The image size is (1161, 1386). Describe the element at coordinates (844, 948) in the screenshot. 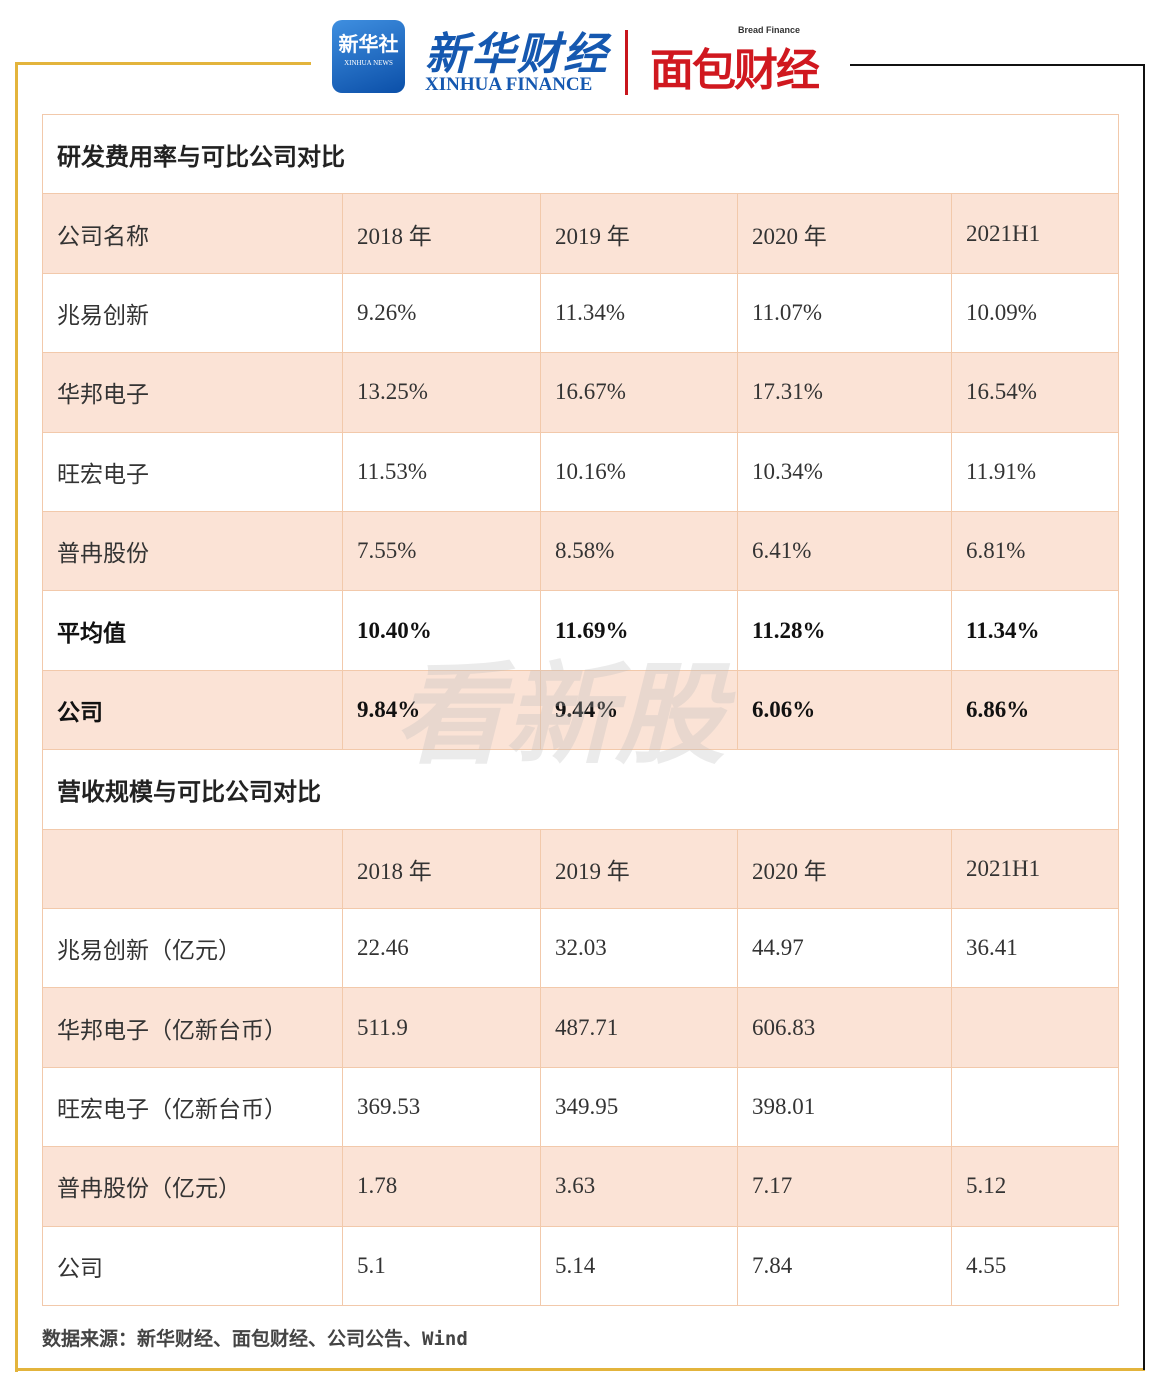

I see `cell-value: 44.97` at that location.